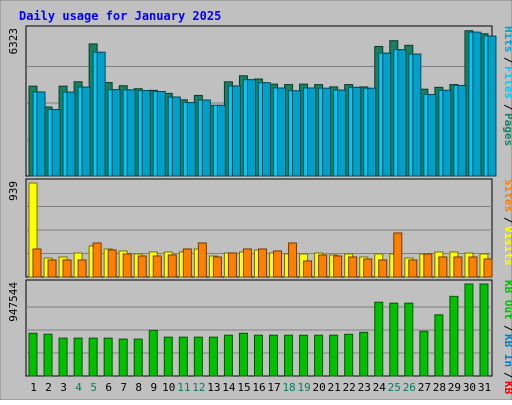 Image resolution: width=512 pixels, height=405 pixels. I want to click on legend-kb-in: KB In, so click(507, 350).